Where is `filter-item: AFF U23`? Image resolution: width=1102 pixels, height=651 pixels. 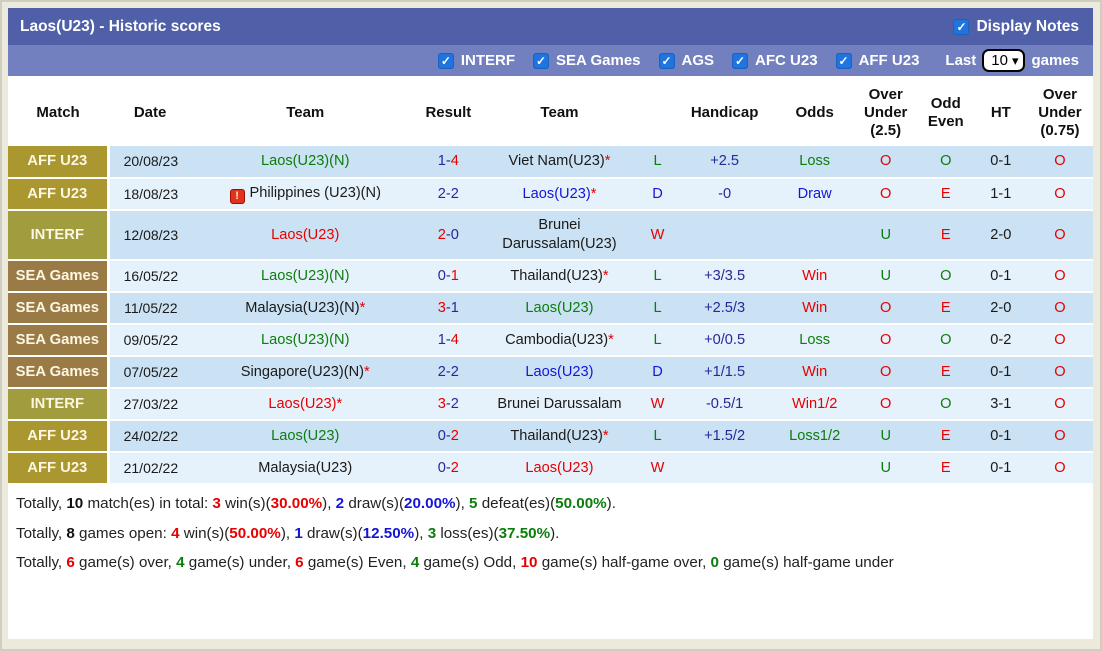 filter-item: AFF U23 is located at coordinates (877, 61).